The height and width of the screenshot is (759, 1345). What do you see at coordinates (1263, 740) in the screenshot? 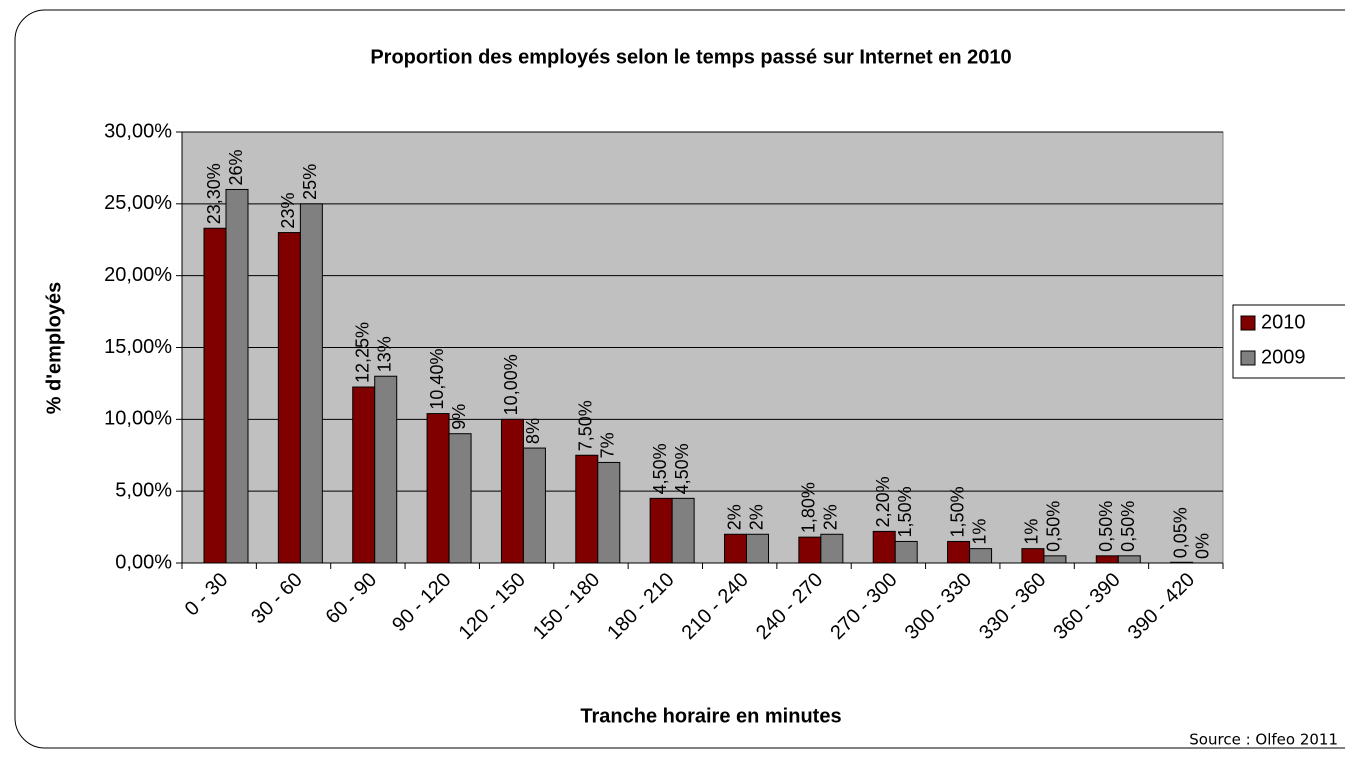
I see `source-note: Source : Olfeo 2011` at bounding box center [1263, 740].